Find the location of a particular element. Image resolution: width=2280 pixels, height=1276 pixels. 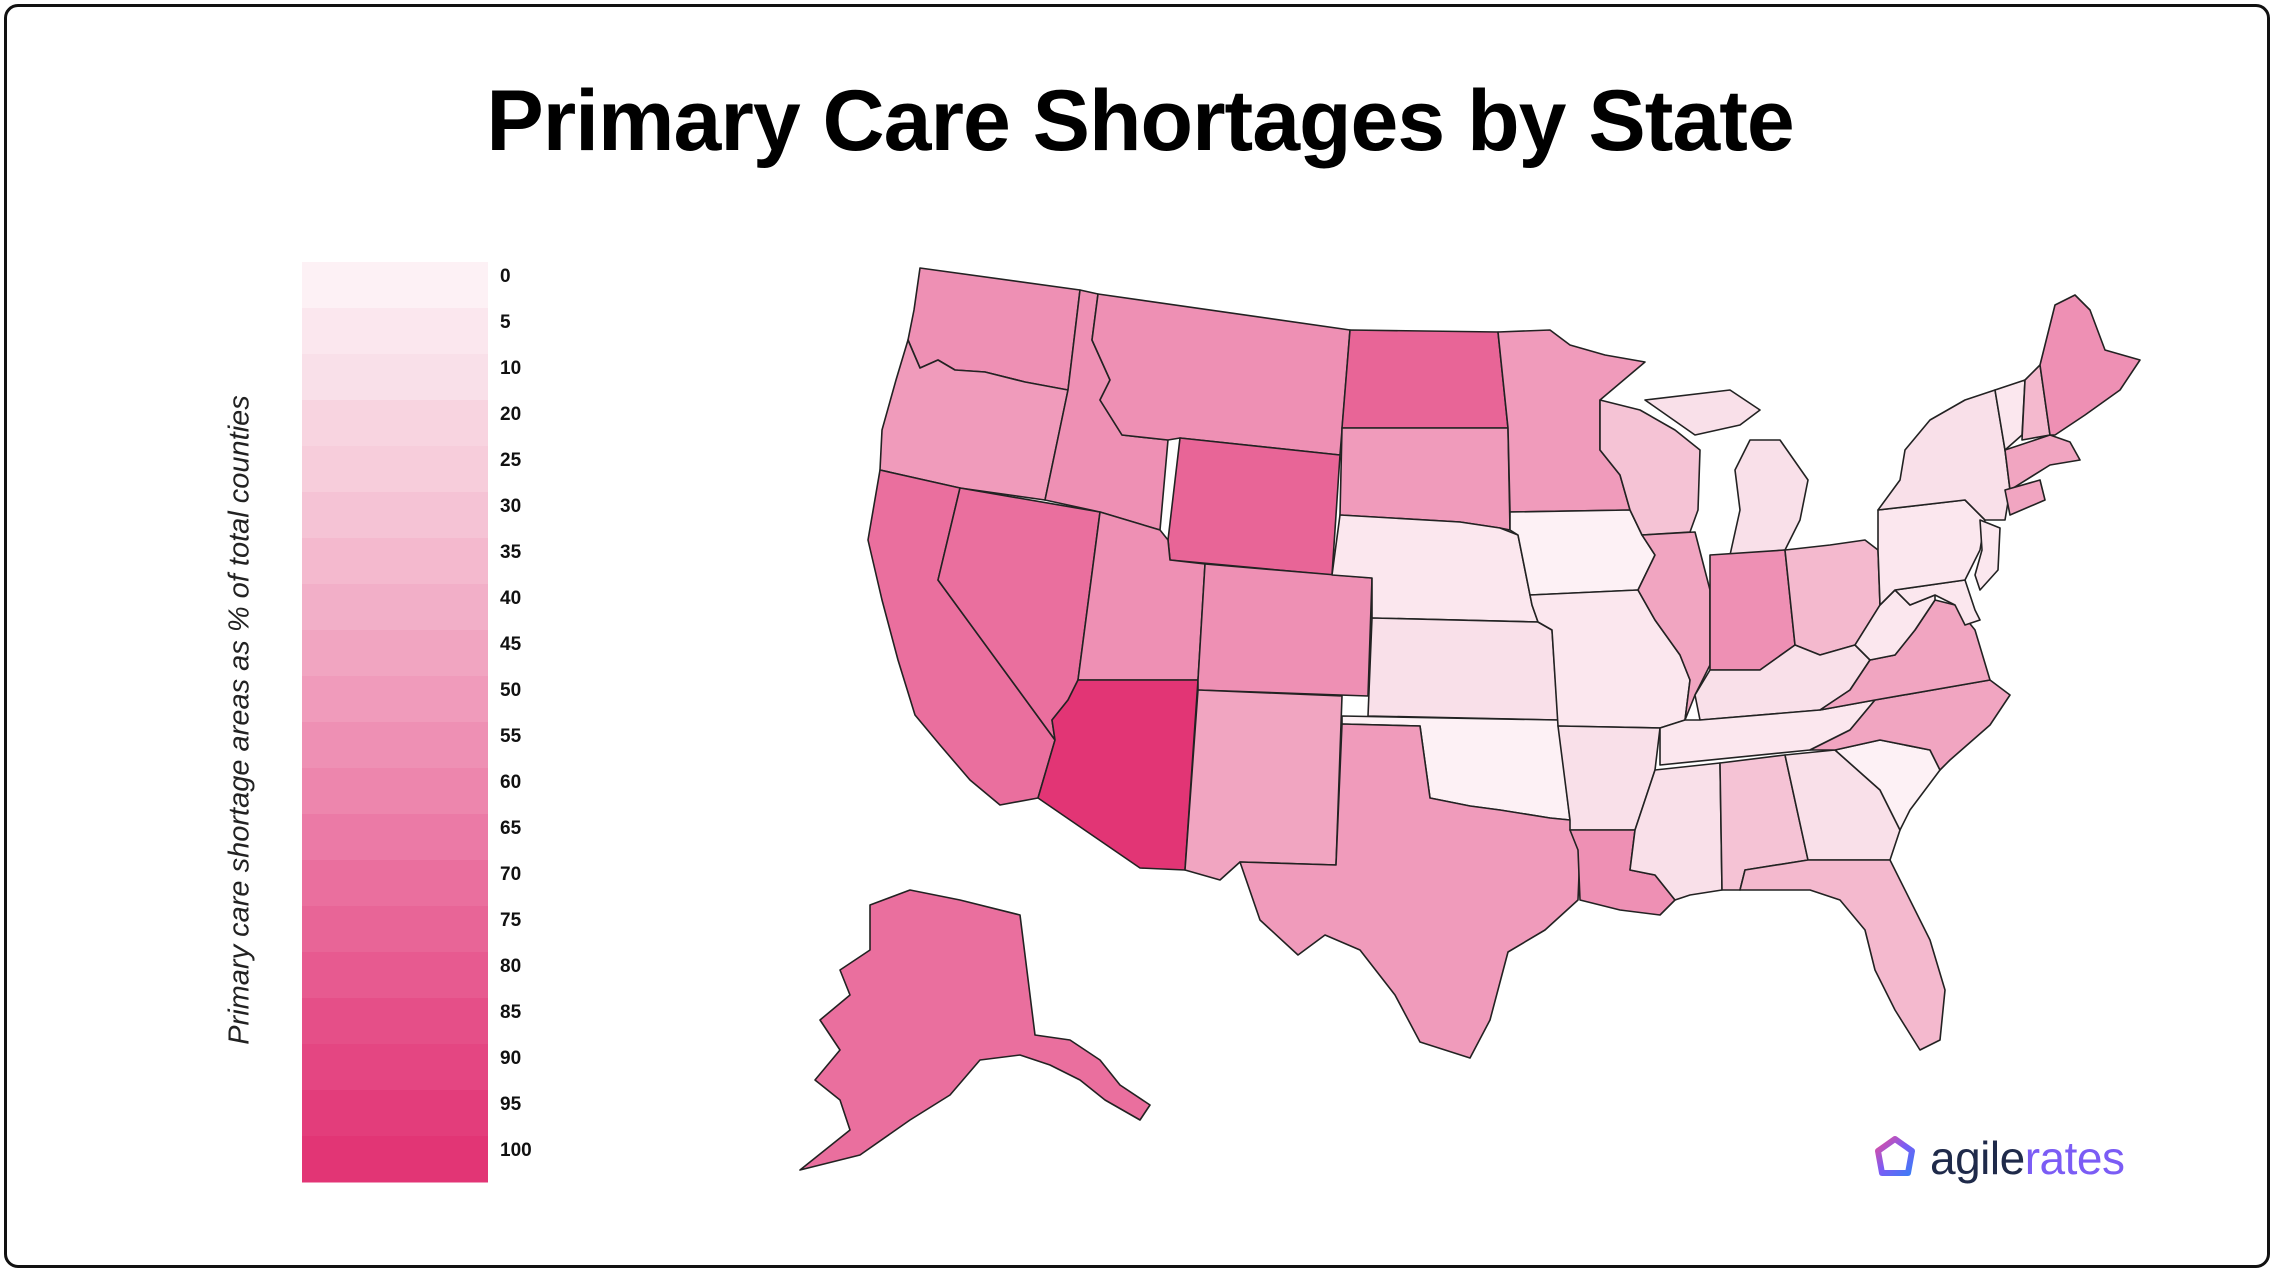

state-MD is located at coordinates (1937, 602).